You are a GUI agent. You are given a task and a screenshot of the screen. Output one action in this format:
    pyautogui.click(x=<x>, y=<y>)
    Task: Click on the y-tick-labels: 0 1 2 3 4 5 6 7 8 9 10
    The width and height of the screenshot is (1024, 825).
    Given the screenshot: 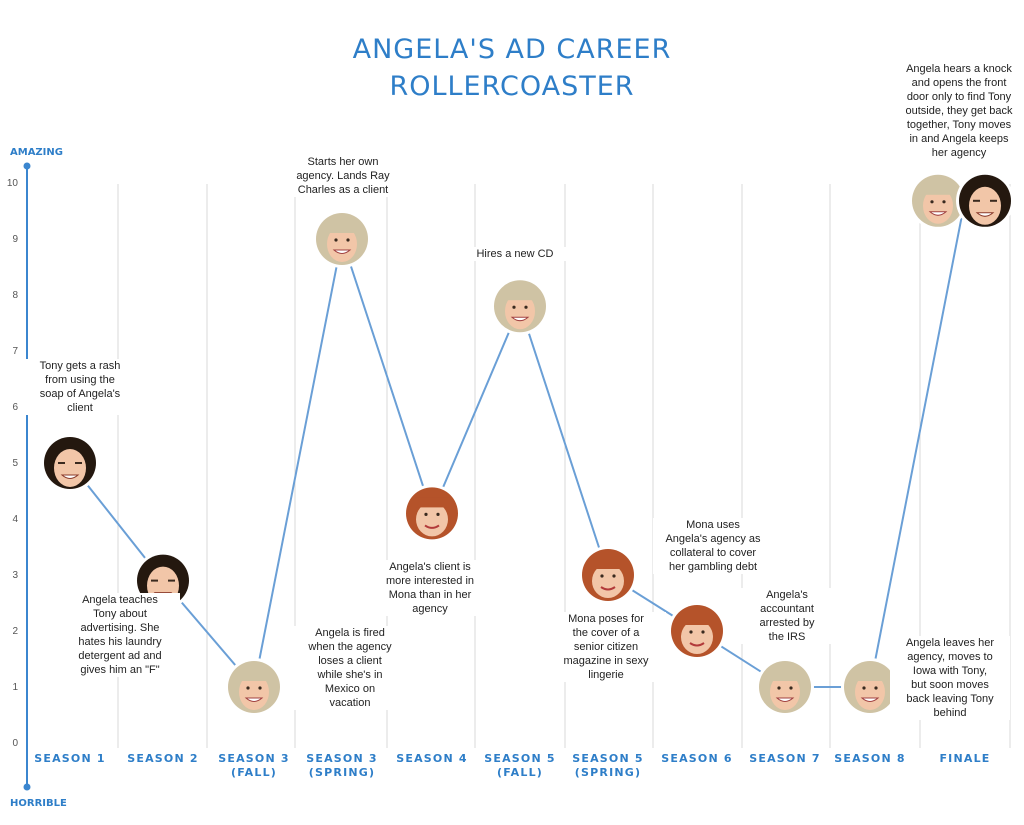 What is the action you would take?
    pyautogui.click(x=13, y=463)
    